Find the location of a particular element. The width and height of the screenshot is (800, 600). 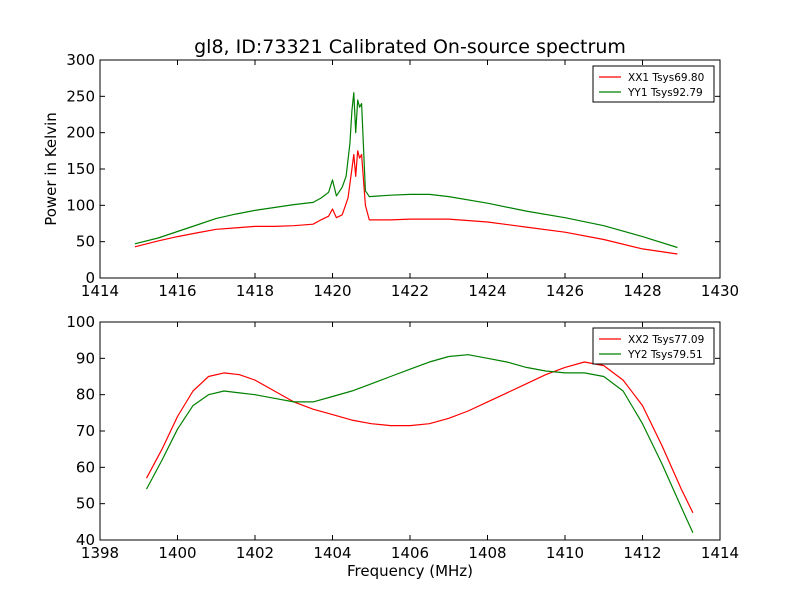

legend-label-1: XX1 Tsys69.80 is located at coordinates (666, 78).